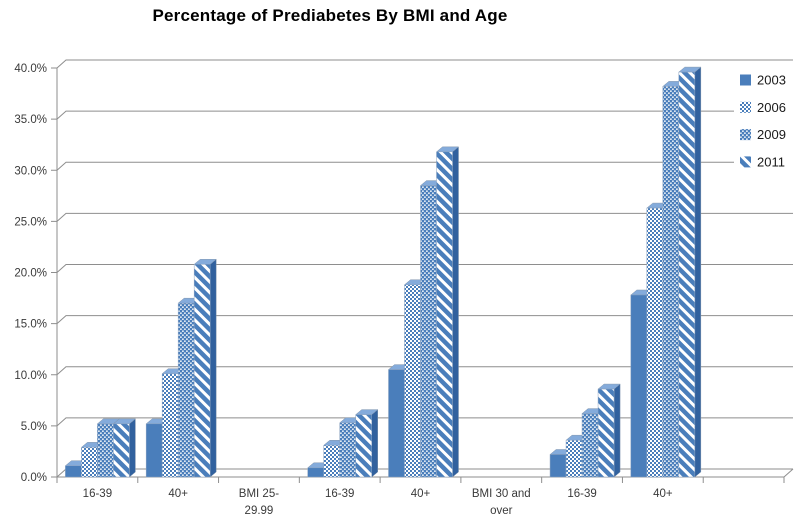 Image resolution: width=800 pixels, height=526 pixels. I want to click on legend-label: 2009, so click(771, 134).